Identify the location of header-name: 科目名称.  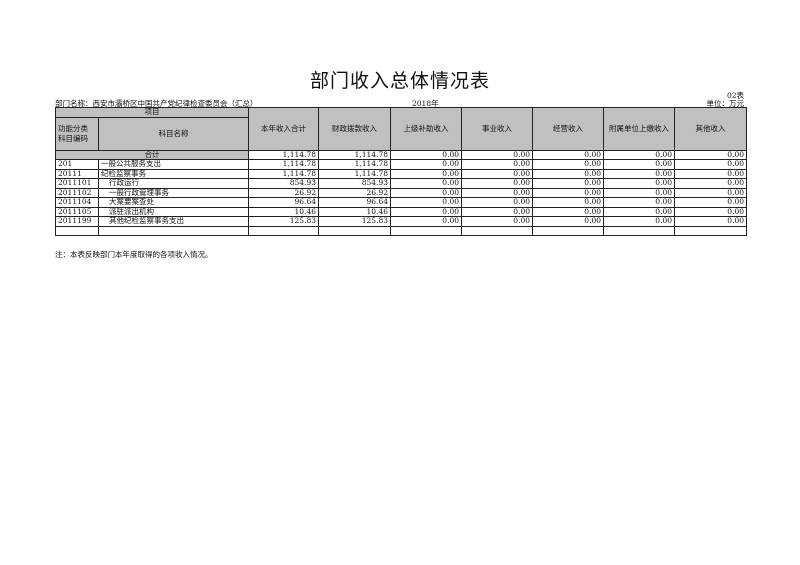
(173, 133).